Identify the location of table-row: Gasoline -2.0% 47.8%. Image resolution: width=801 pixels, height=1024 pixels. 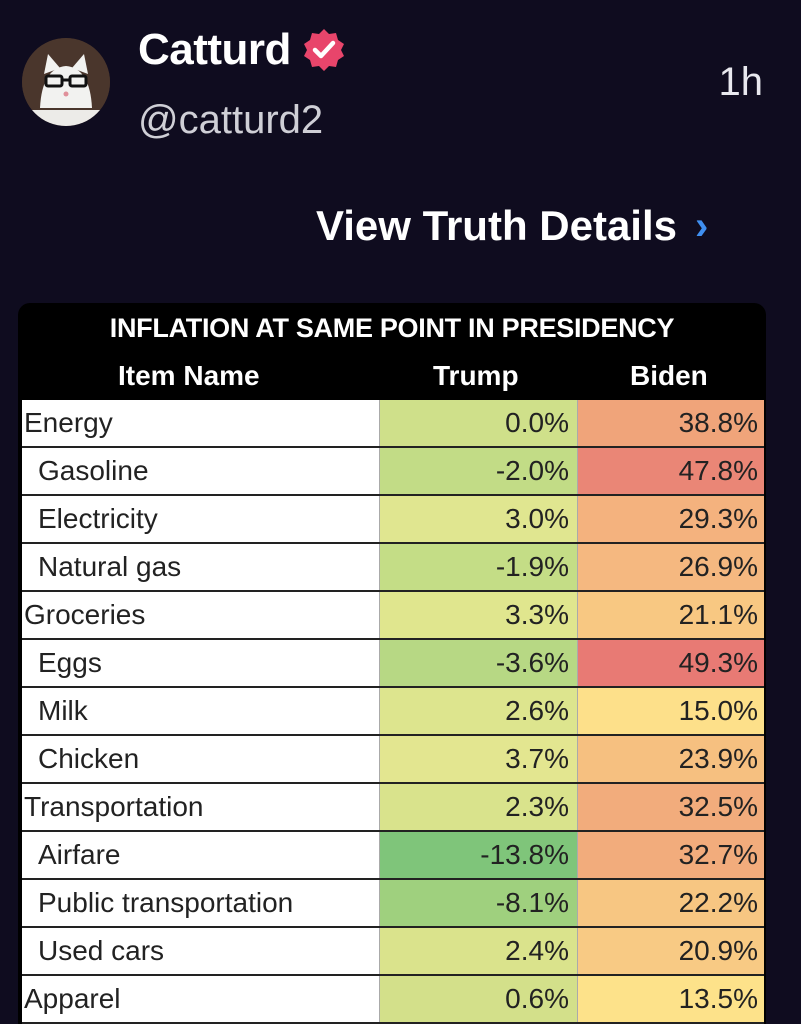
(393, 472).